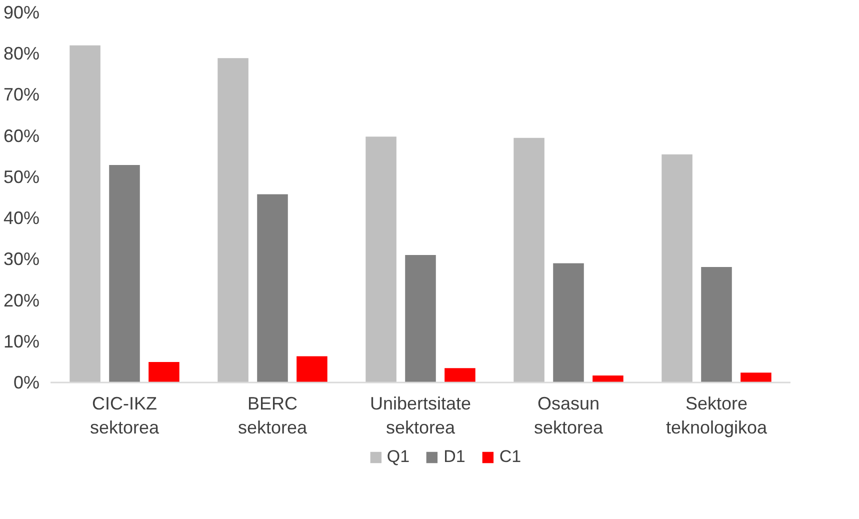 This screenshot has height=519, width=859. I want to click on y-tick-label: 0%, so click(26, 382).